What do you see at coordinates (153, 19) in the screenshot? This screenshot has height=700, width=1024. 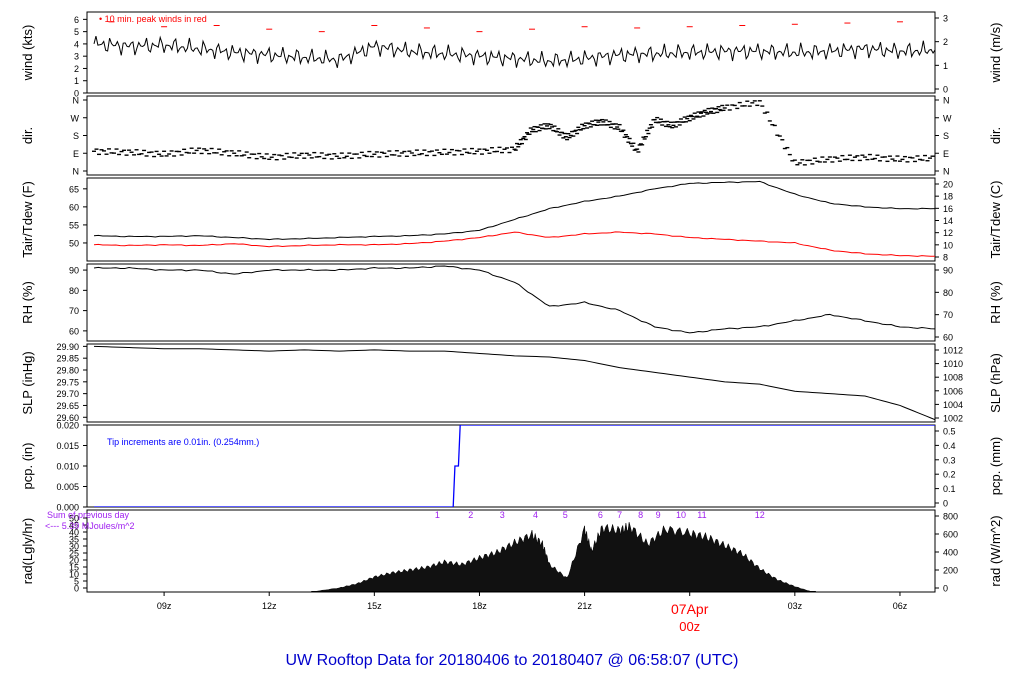 I see `wind-annotation: • 10 min. peak winds in red` at bounding box center [153, 19].